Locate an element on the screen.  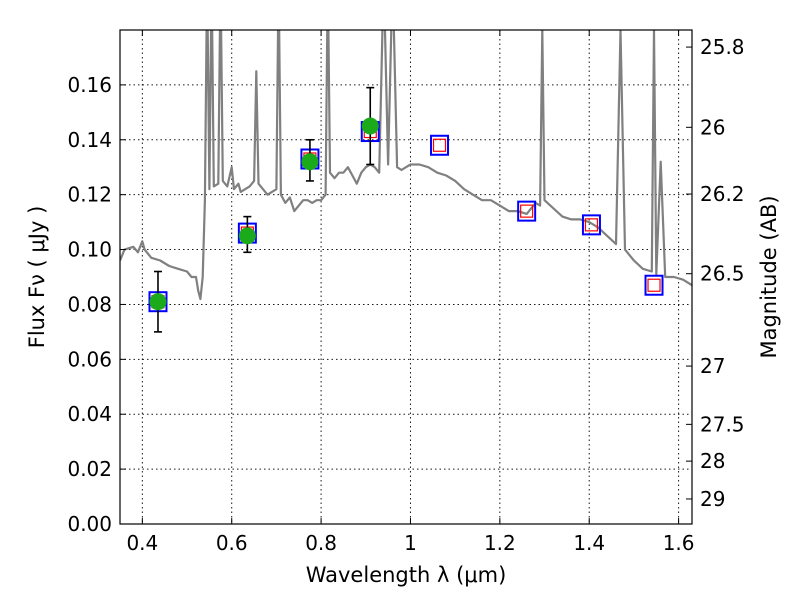
y-tick-label: 0.04 is located at coordinates (89, 414).